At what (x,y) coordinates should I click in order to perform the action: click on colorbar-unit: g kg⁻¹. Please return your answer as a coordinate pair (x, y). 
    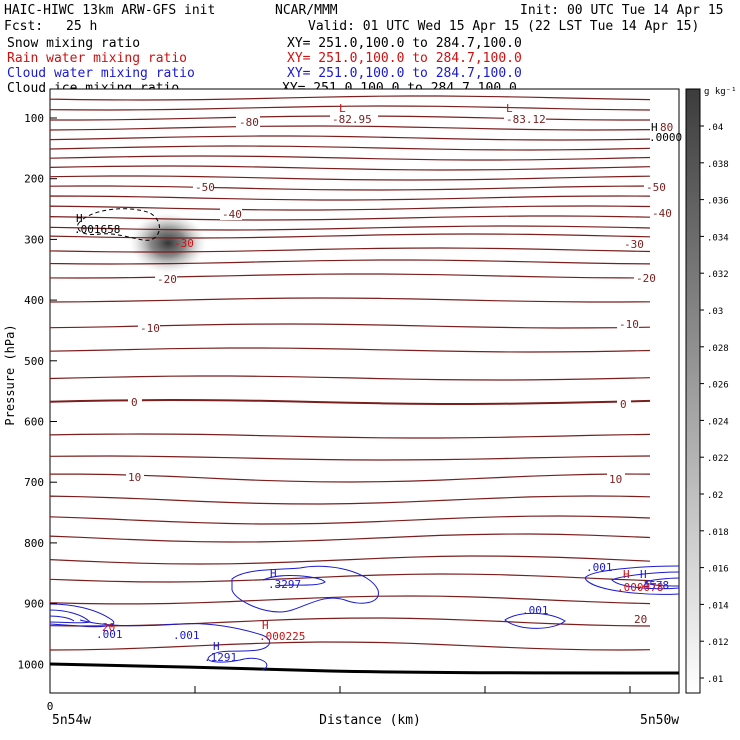
    Looking at the image, I should click on (720, 92).